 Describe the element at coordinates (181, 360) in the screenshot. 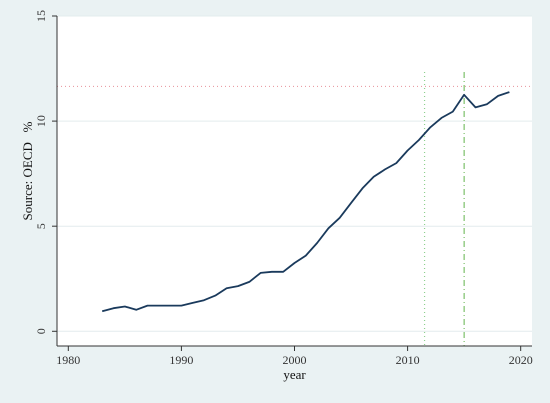

I see `x-tick-label: 1990` at that location.